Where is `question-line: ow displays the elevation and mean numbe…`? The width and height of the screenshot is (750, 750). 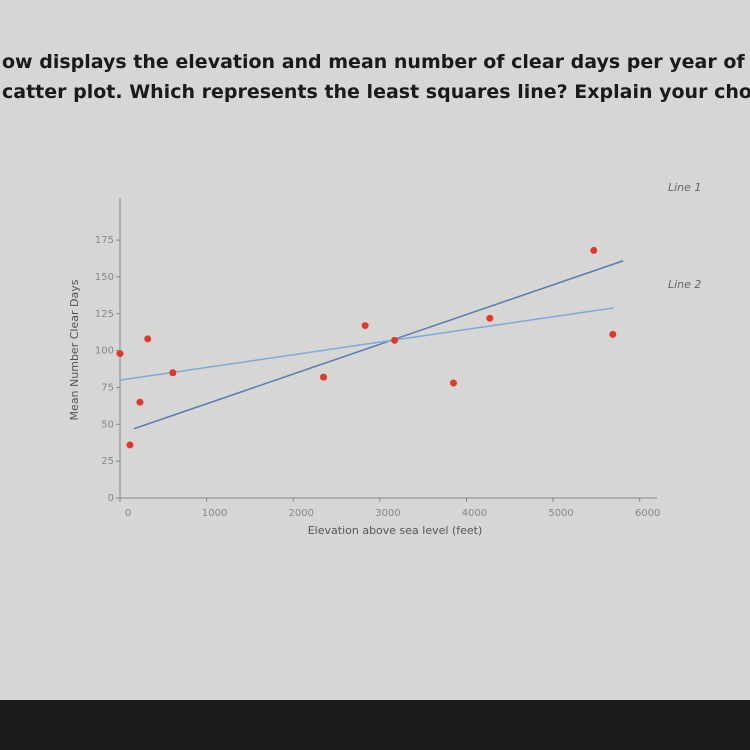
question-line: ow displays the elevation and mean numbe… is located at coordinates (376, 62).